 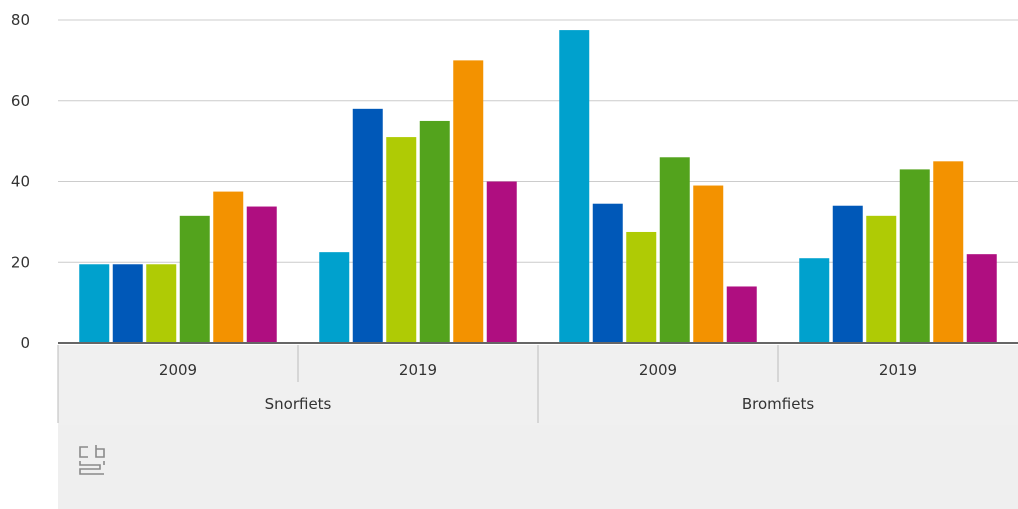 What do you see at coordinates (20, 101) in the screenshot?
I see `y-tick-label: 60` at bounding box center [20, 101].